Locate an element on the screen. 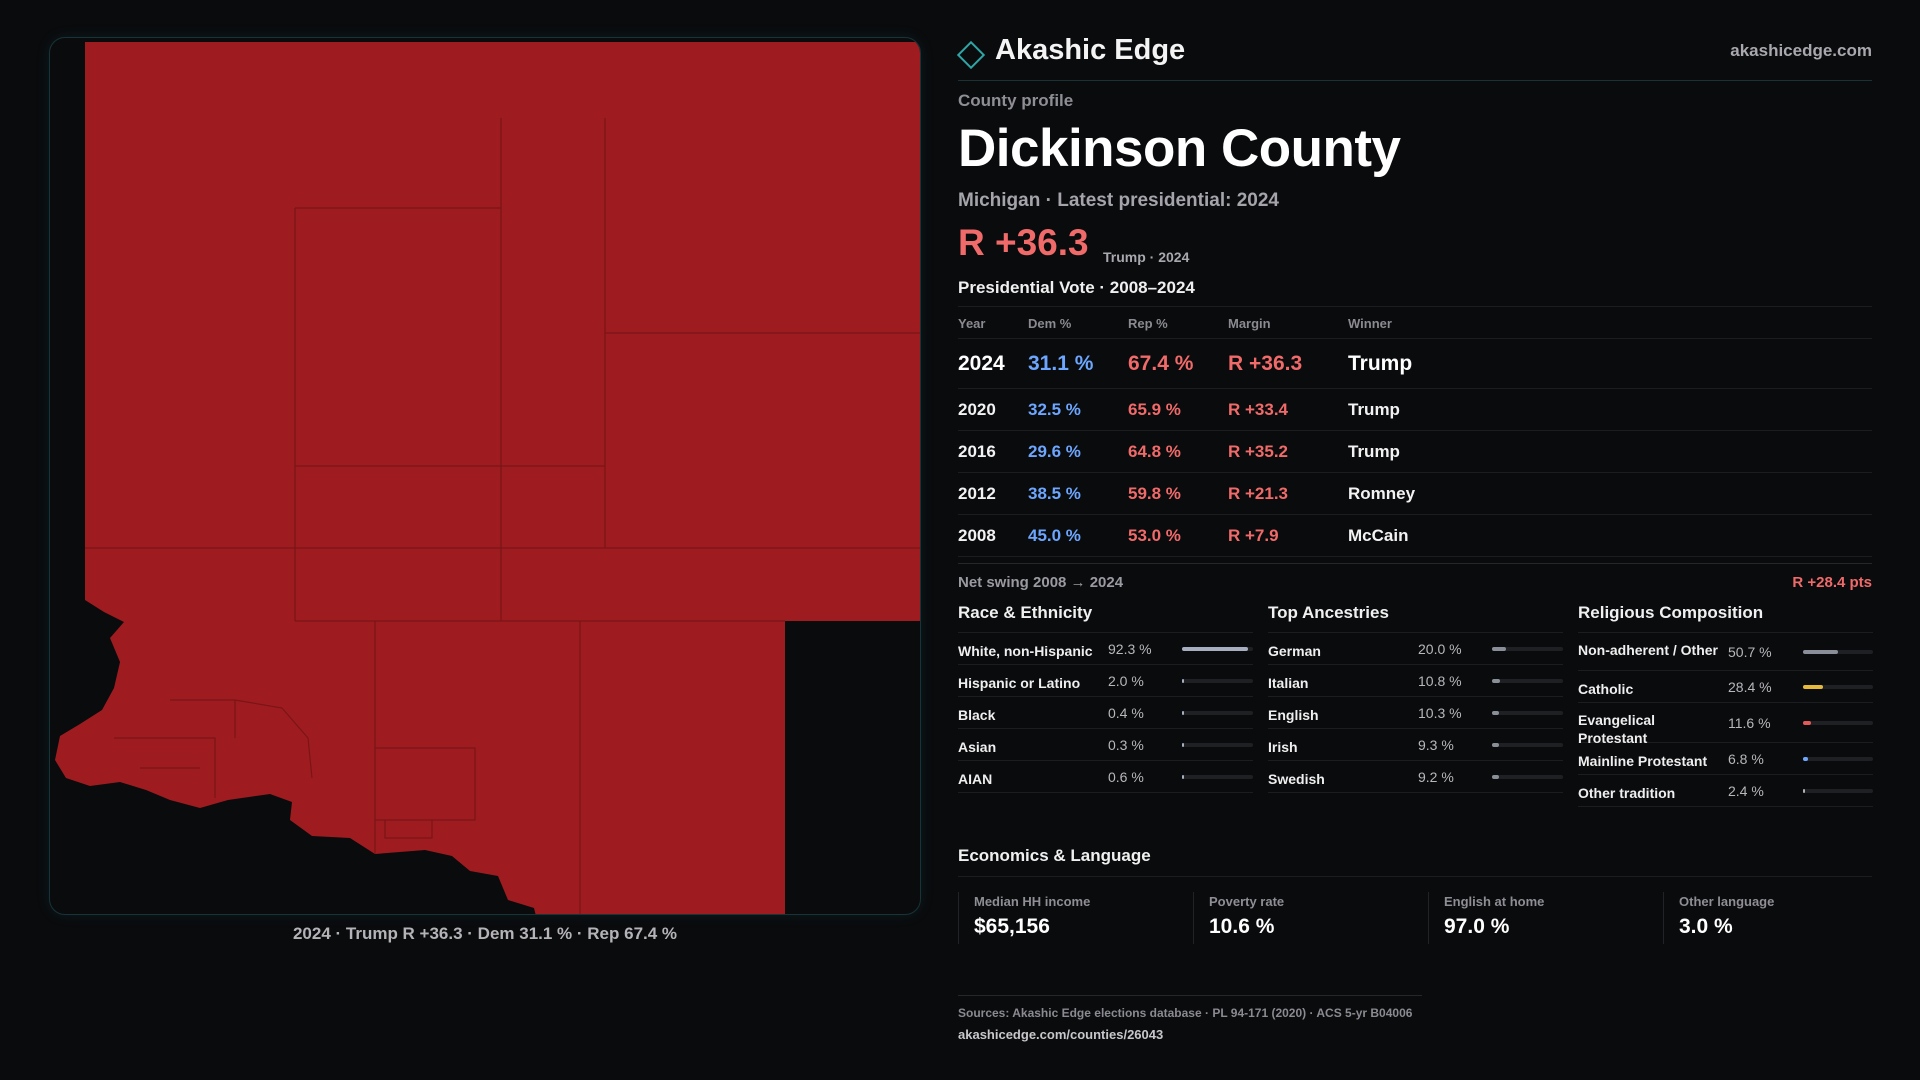 The image size is (1920, 1080). net-swing-value: R +28.4 pts is located at coordinates (1832, 582).